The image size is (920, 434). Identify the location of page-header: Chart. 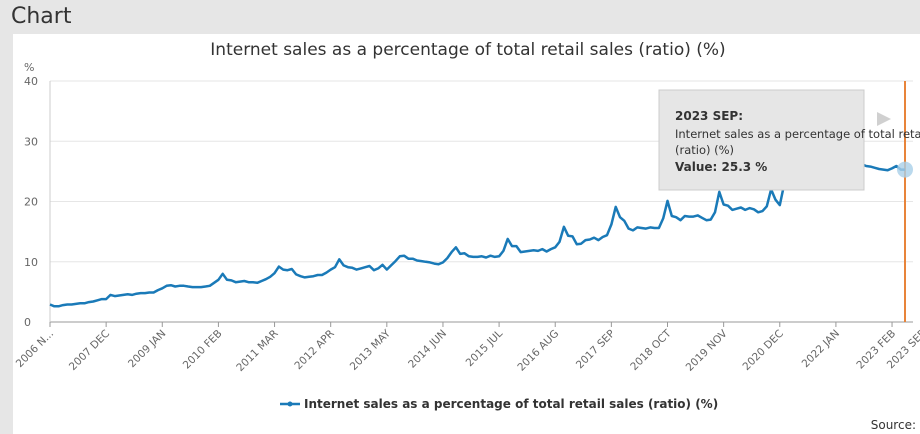
(460, 16).